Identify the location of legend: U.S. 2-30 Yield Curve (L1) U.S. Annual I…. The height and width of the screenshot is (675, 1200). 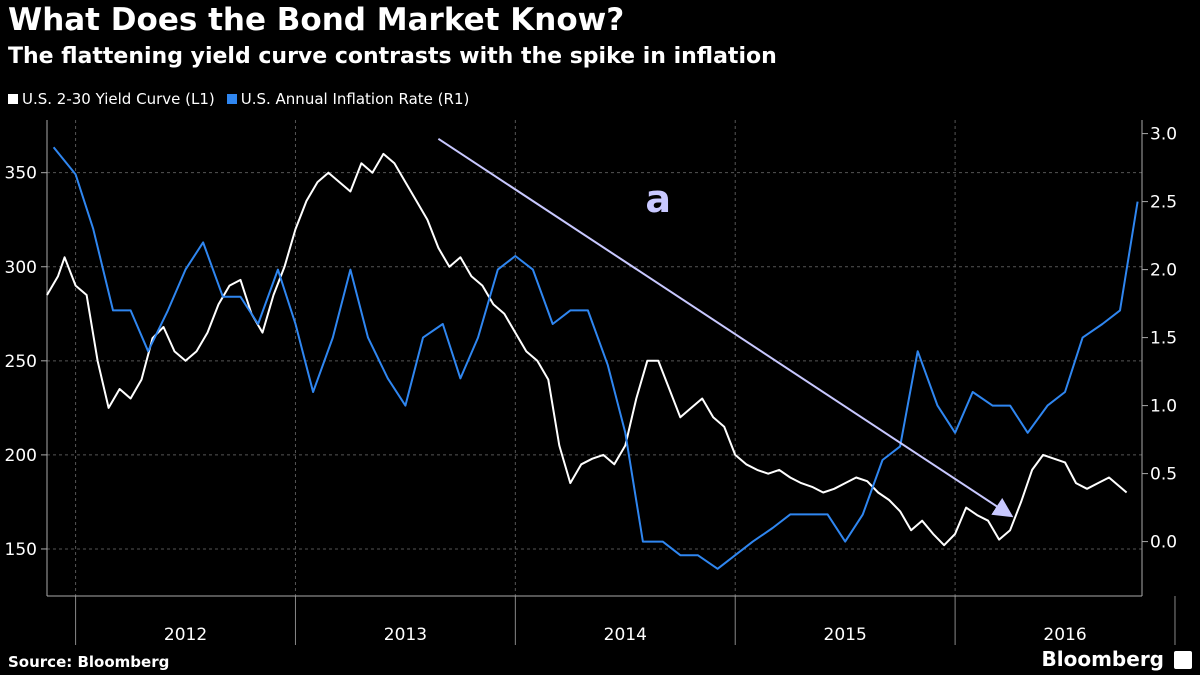
(238, 99).